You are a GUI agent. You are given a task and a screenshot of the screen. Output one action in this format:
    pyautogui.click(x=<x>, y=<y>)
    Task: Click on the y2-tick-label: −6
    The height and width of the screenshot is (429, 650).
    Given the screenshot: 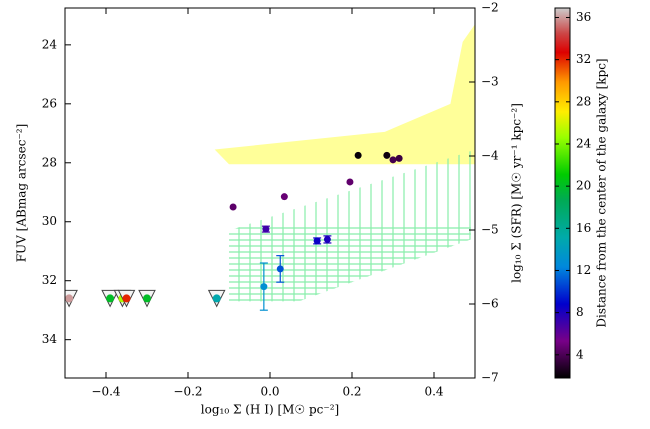 What is the action you would take?
    pyautogui.click(x=490, y=304)
    